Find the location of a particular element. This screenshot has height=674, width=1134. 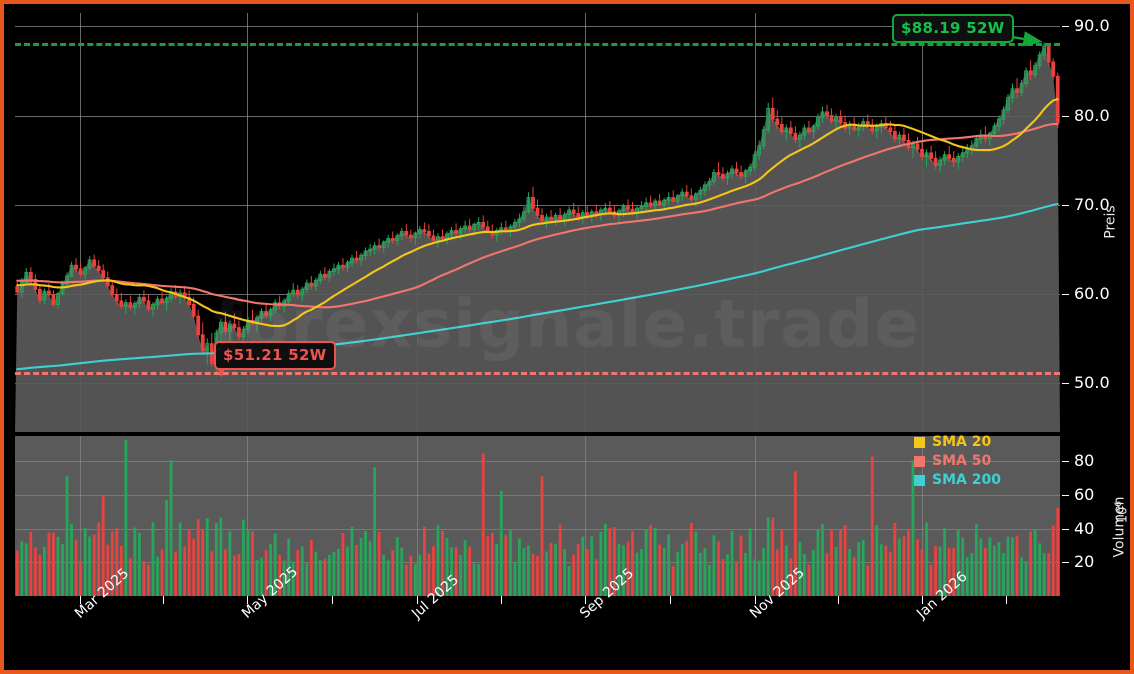

legend-label-sma20: SMA 20 is located at coordinates (962, 442).